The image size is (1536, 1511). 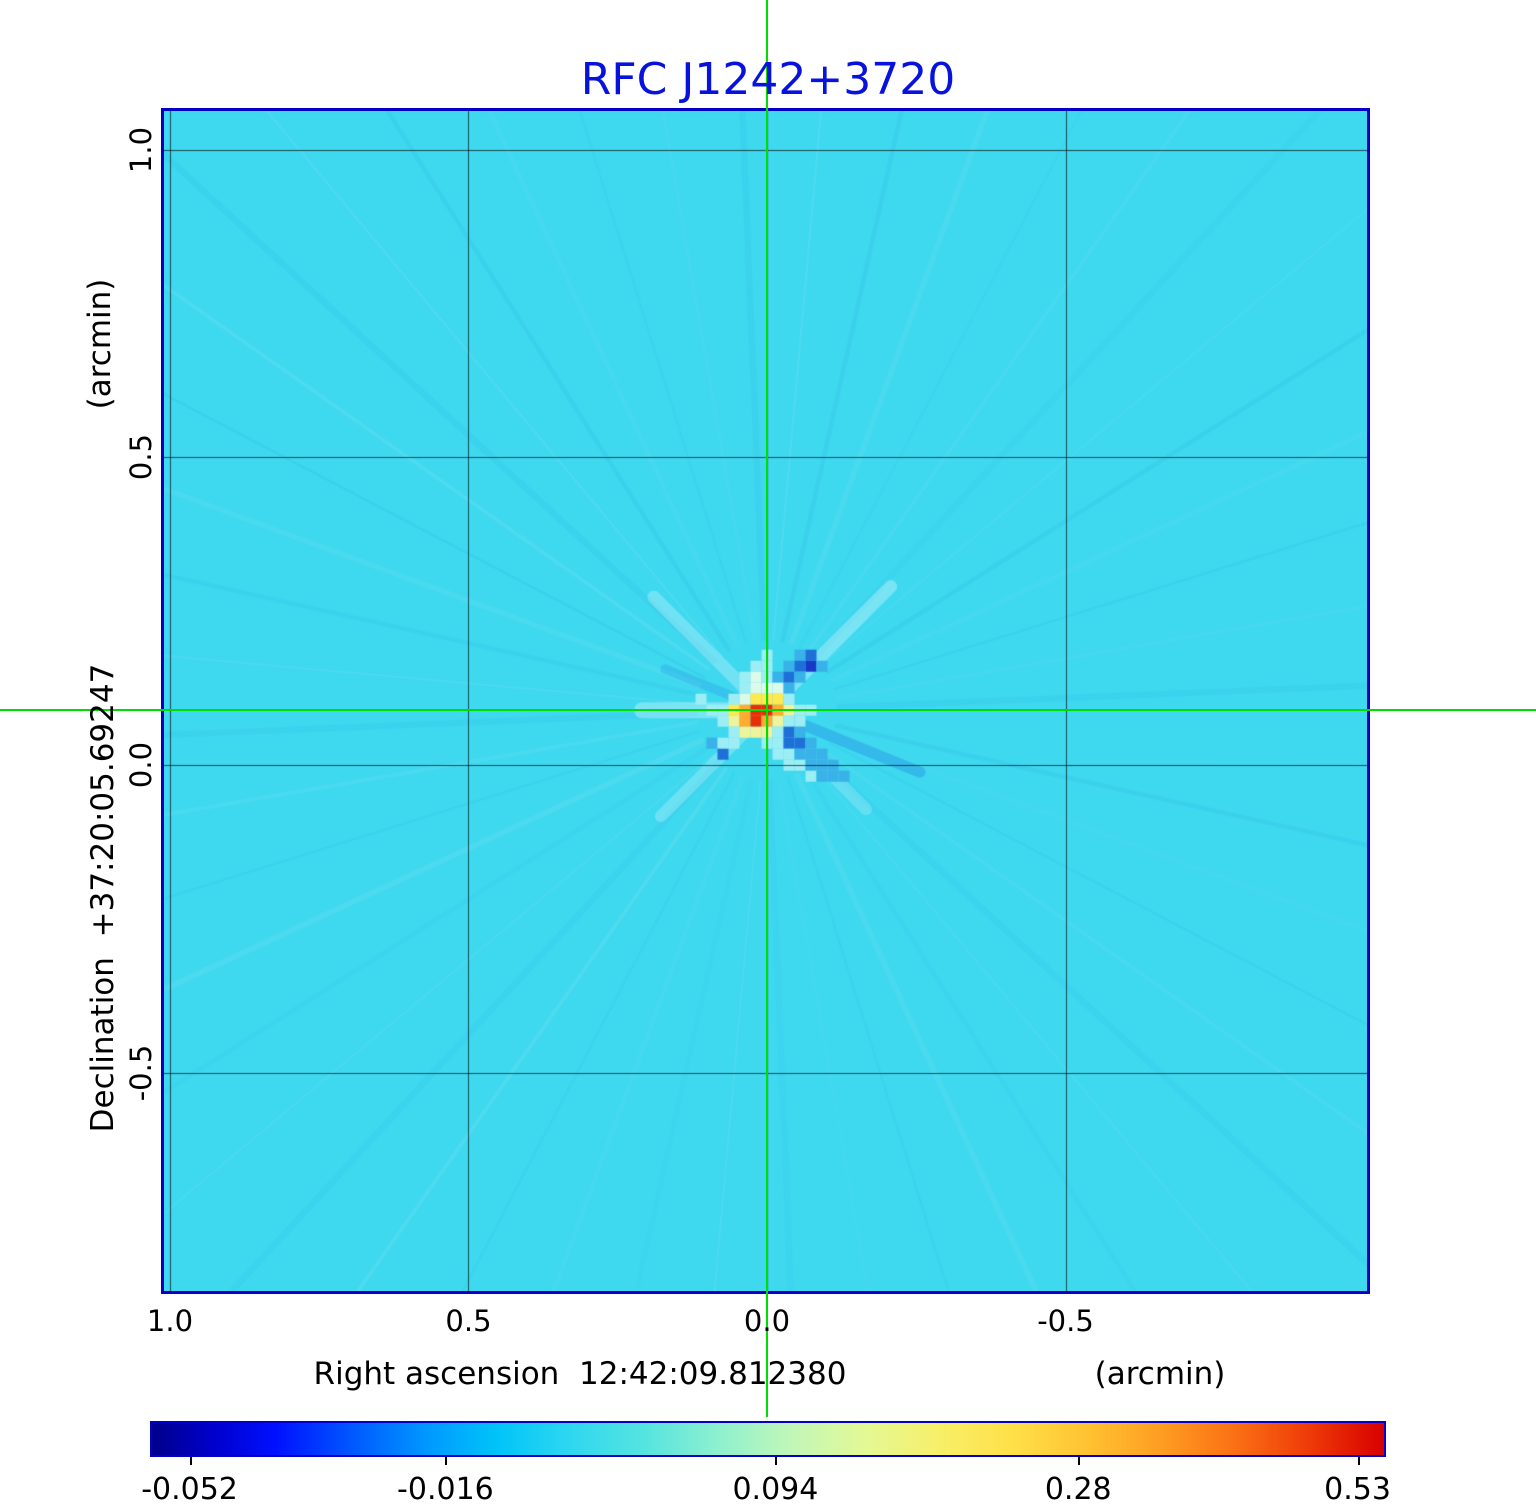 I want to click on y-axis-unit-label: (arcmin), so click(x=100, y=344).